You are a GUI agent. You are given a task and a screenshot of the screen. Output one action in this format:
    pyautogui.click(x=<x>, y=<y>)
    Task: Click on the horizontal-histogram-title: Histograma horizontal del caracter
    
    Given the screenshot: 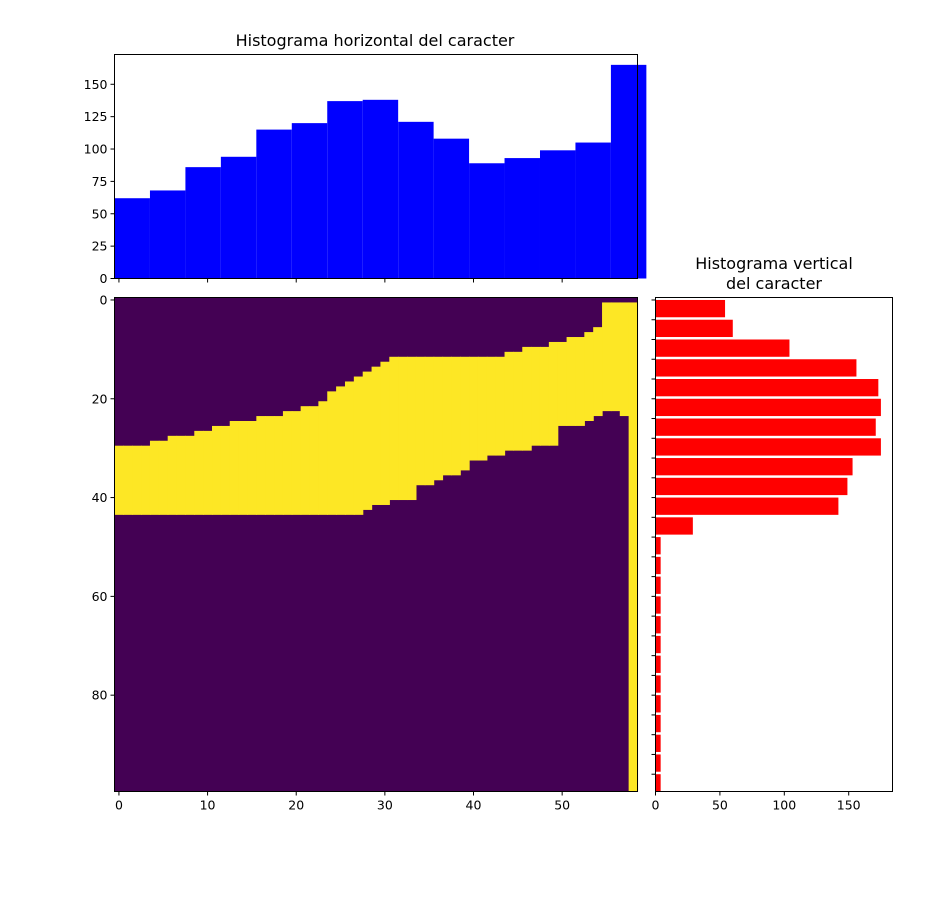 What is the action you would take?
    pyautogui.click(x=375, y=40)
    